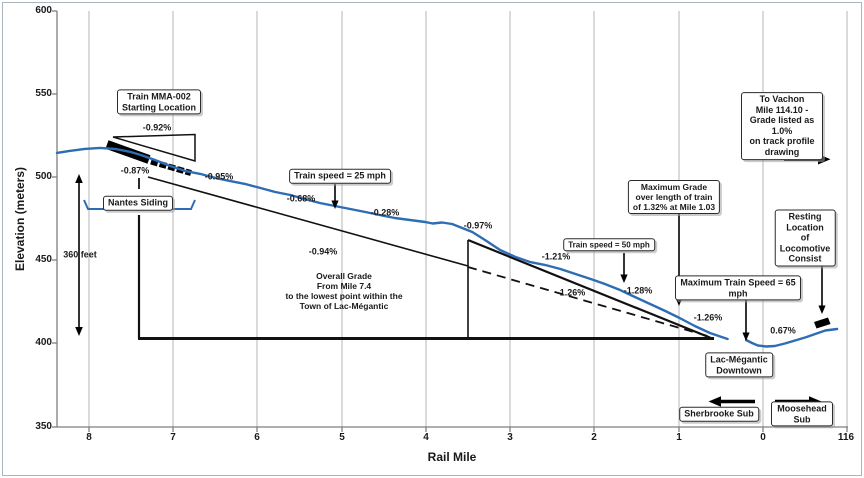  What do you see at coordinates (19, 219) in the screenshot?
I see `y-axis-title: Elevation (meters)` at bounding box center [19, 219].